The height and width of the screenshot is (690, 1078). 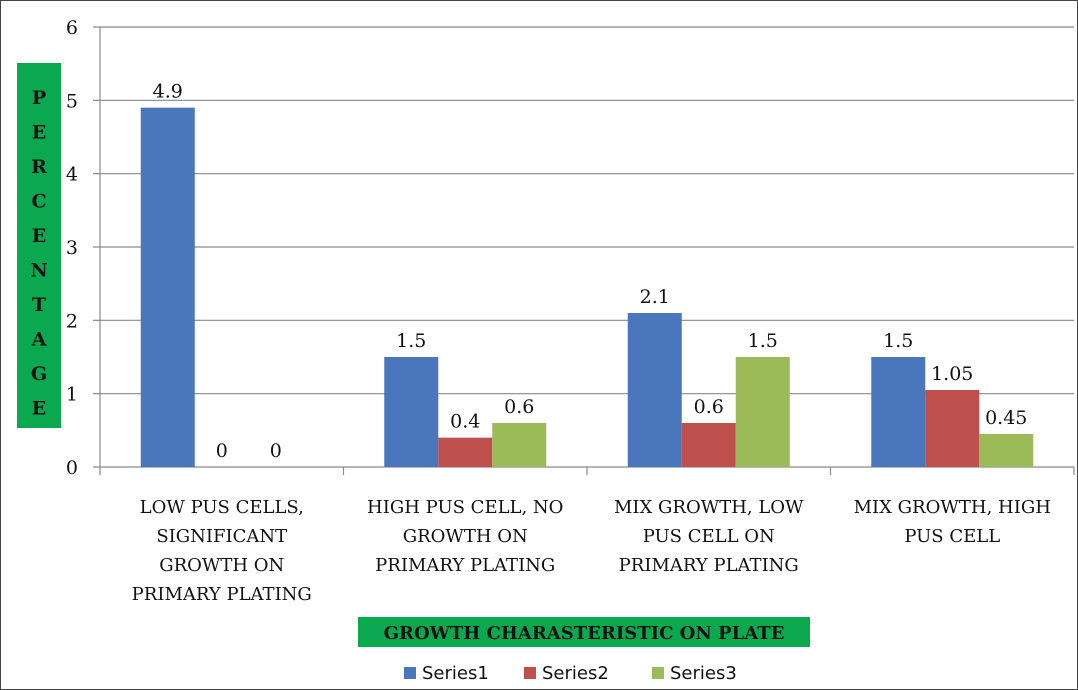 What do you see at coordinates (72, 395) in the screenshot?
I see `y-tick-label: 1` at bounding box center [72, 395].